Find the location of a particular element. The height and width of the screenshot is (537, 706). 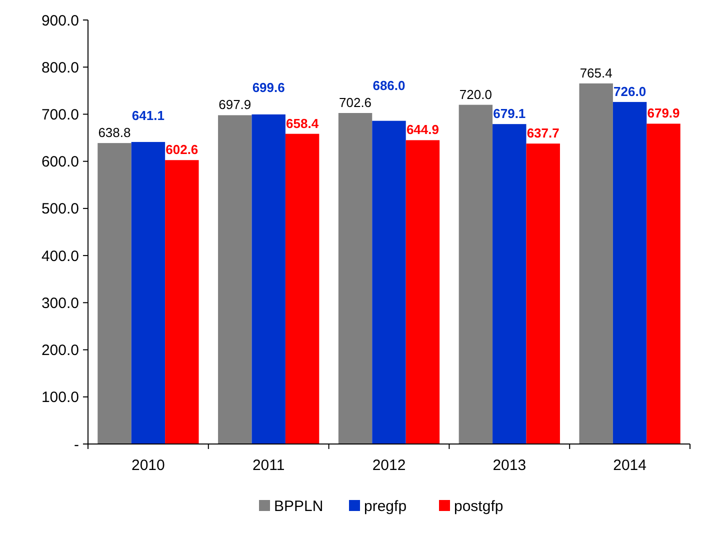

data-label: 644.9 is located at coordinates (422, 130).